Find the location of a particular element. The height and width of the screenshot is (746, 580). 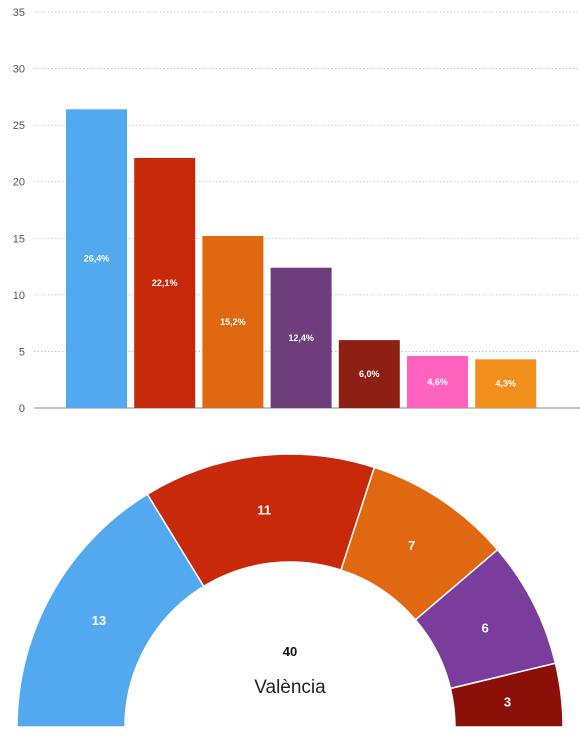

y-tick-label: 35 is located at coordinates (19, 13).